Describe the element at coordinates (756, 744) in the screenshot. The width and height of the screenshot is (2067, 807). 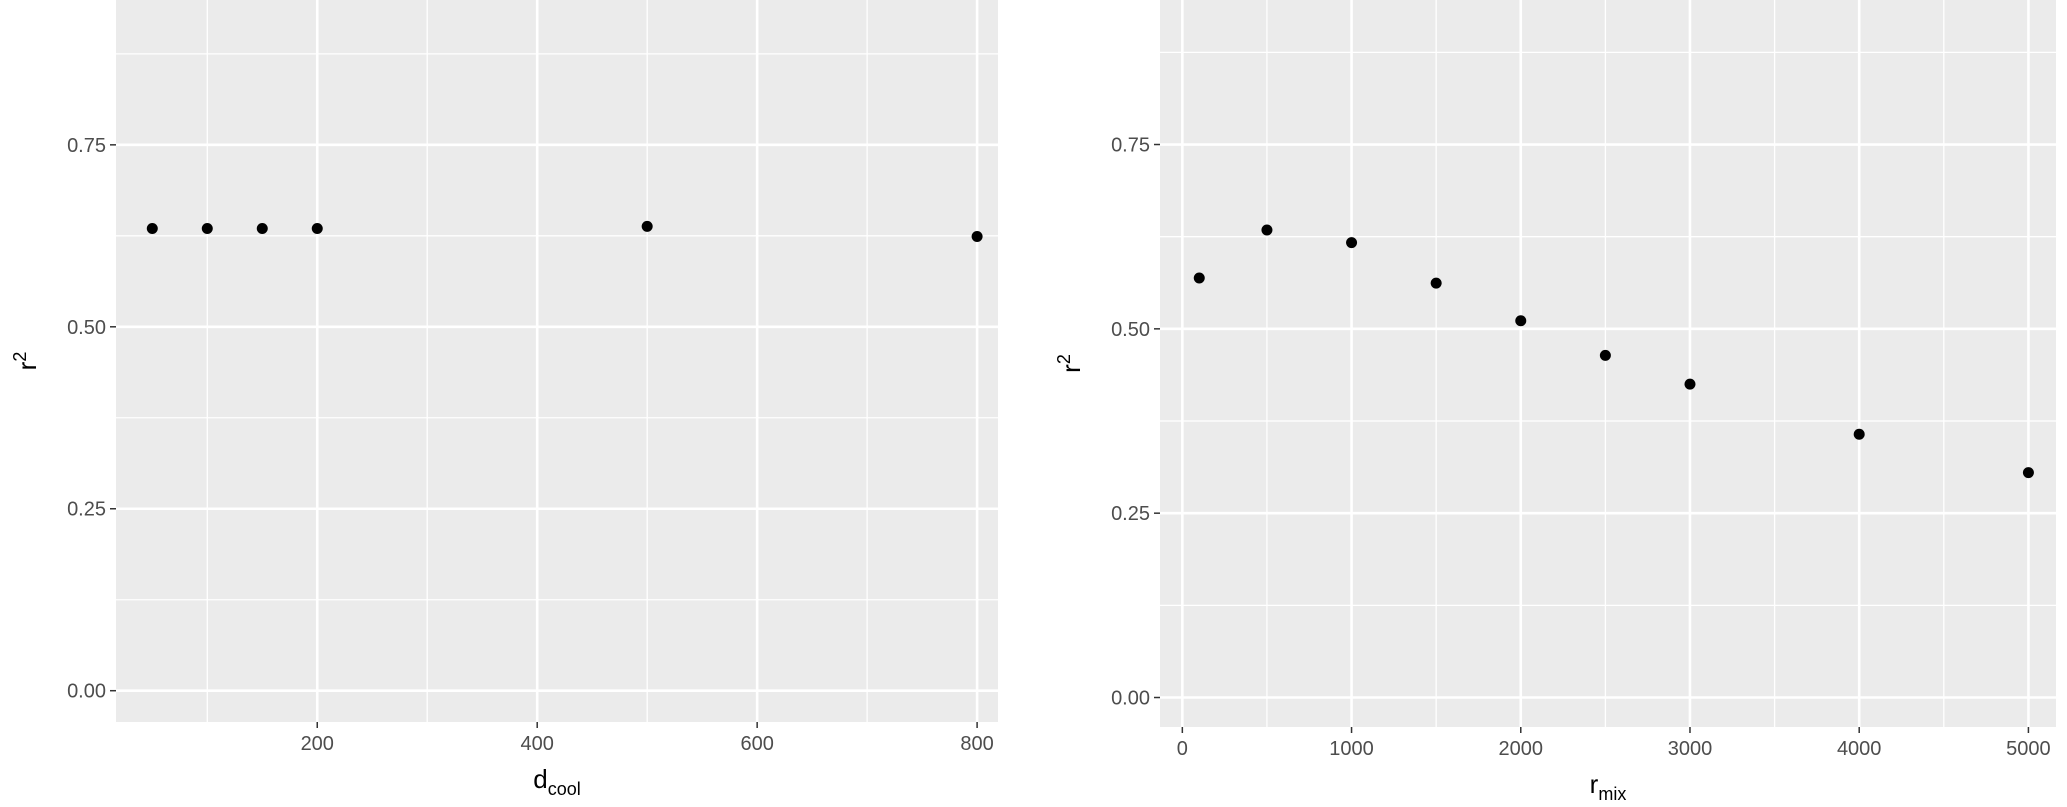
I see `x-tick-label: 600` at that location.